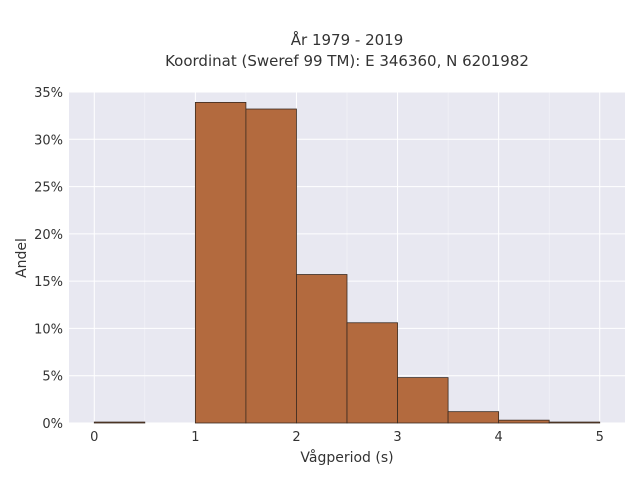 Image resolution: width=640 pixels, height=480 pixels. I want to click on y-tick-label: 10%, so click(48, 329).